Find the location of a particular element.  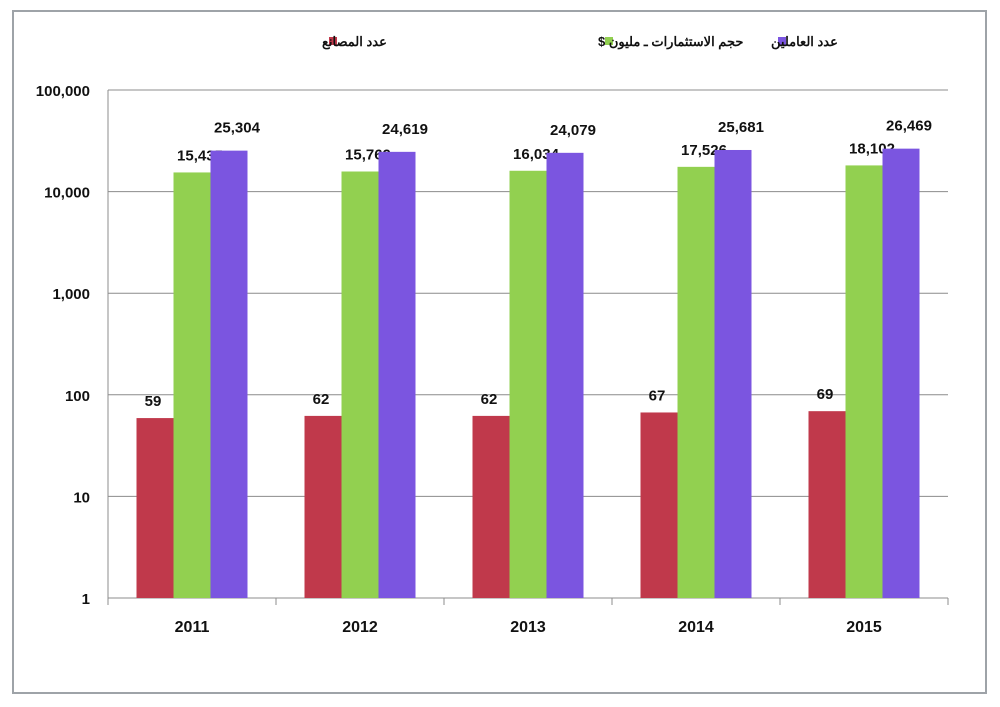

legend-label: عدد العاملين is located at coordinates (804, 42).